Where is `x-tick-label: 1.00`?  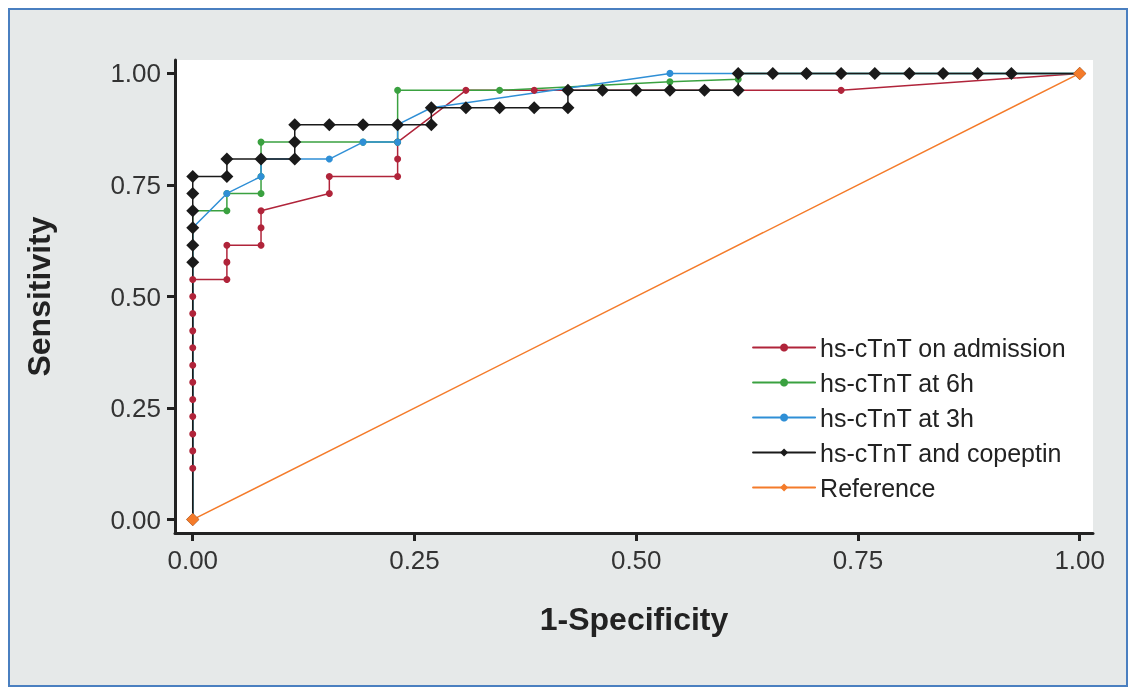 x-tick-label: 1.00 is located at coordinates (1079, 560).